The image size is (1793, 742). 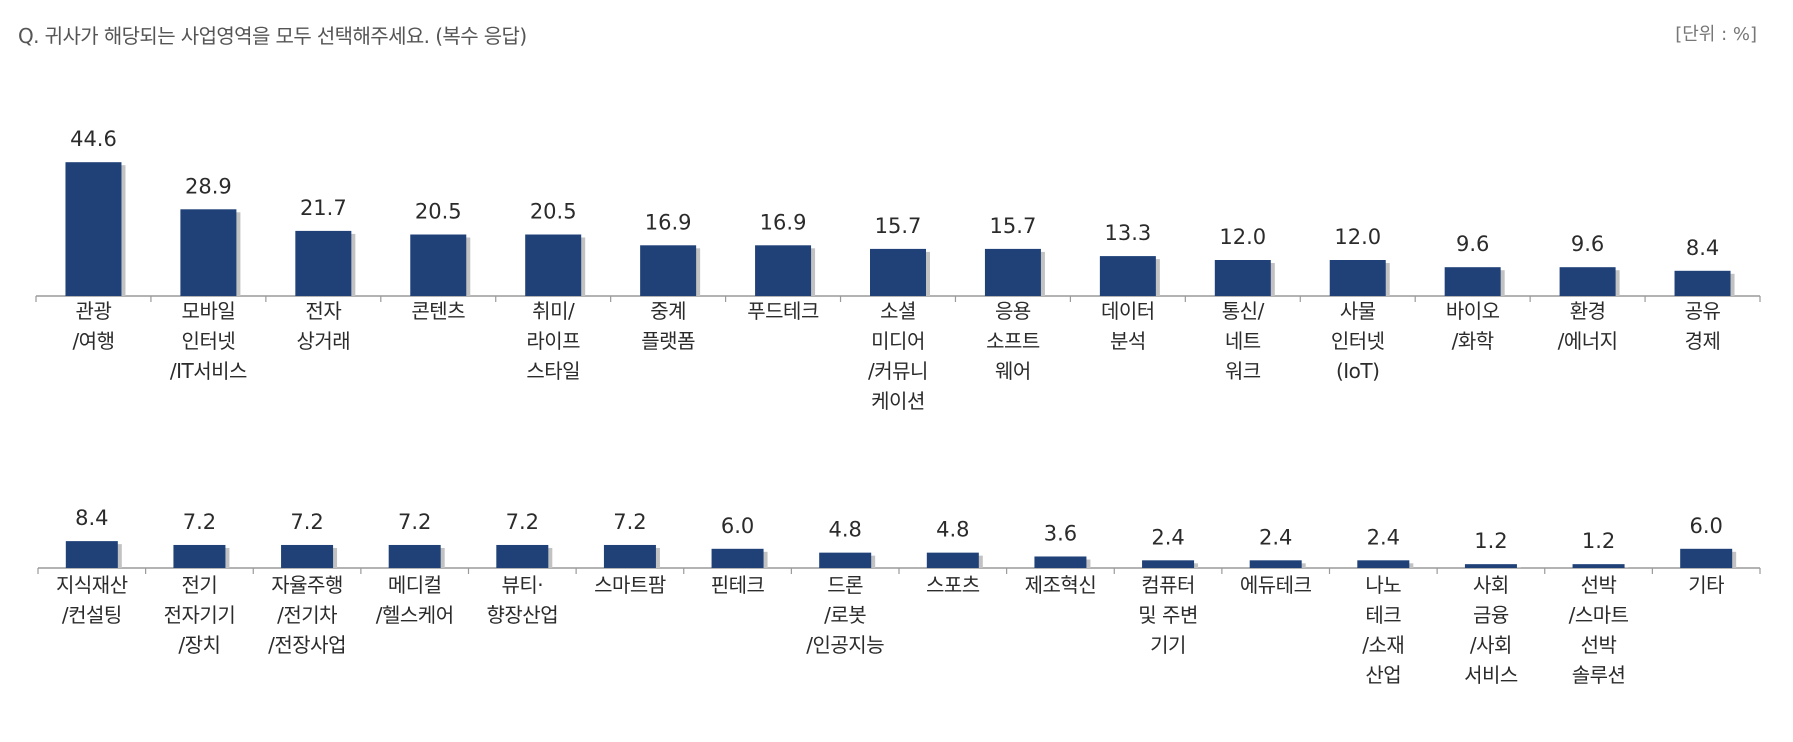 I want to click on category-label: 제조혁신, so click(x=1061, y=585).